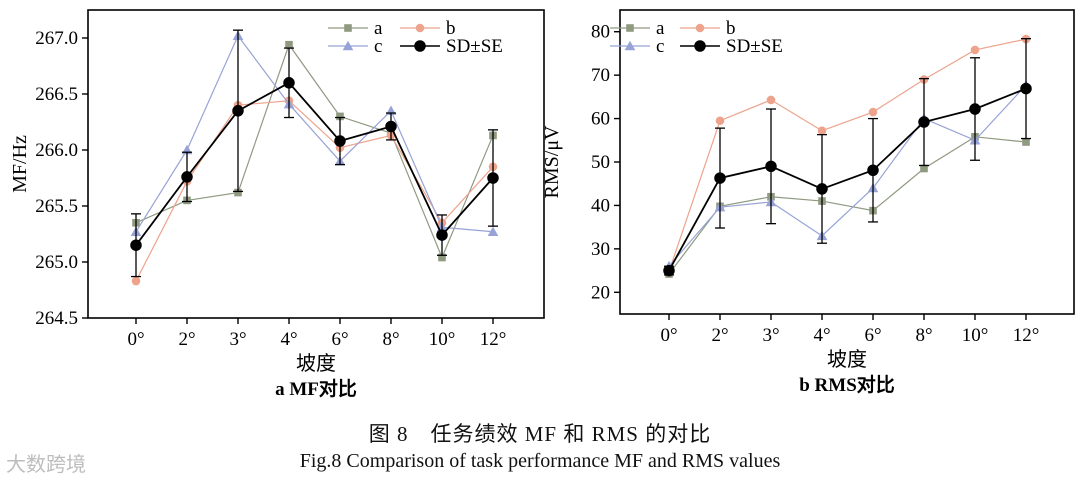  Describe the element at coordinates (442, 339) in the screenshot. I see `chart-0-xtick-label: 10°` at that location.